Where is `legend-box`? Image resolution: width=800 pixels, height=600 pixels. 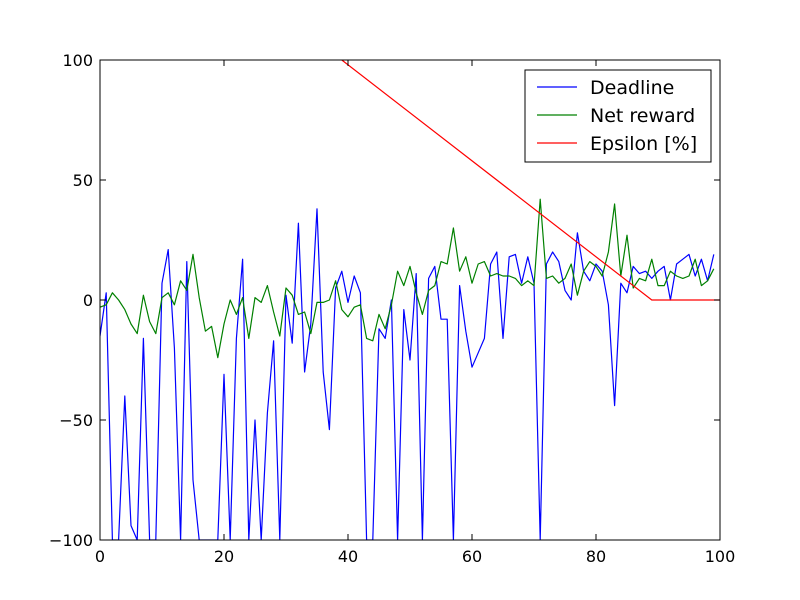
legend-box is located at coordinates (618, 116).